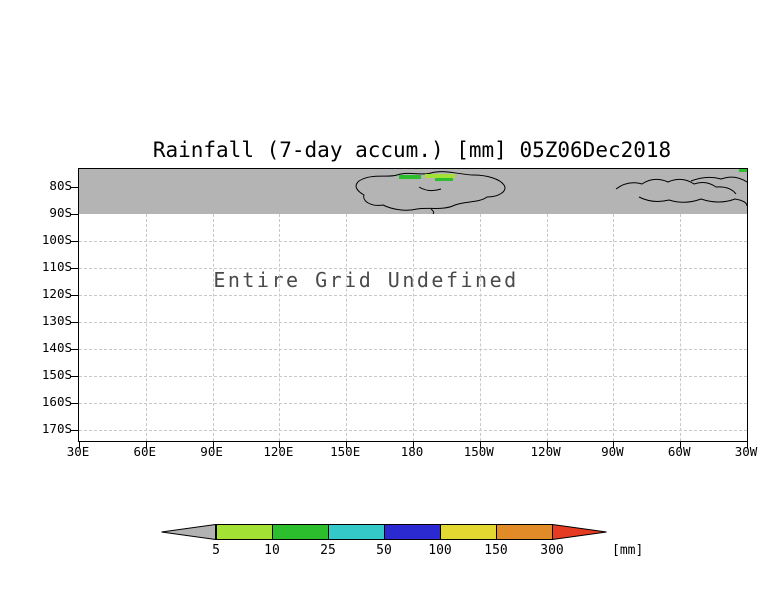  What do you see at coordinates (545, 451) in the screenshot?
I see `x-tick-label: 120W` at bounding box center [545, 451].